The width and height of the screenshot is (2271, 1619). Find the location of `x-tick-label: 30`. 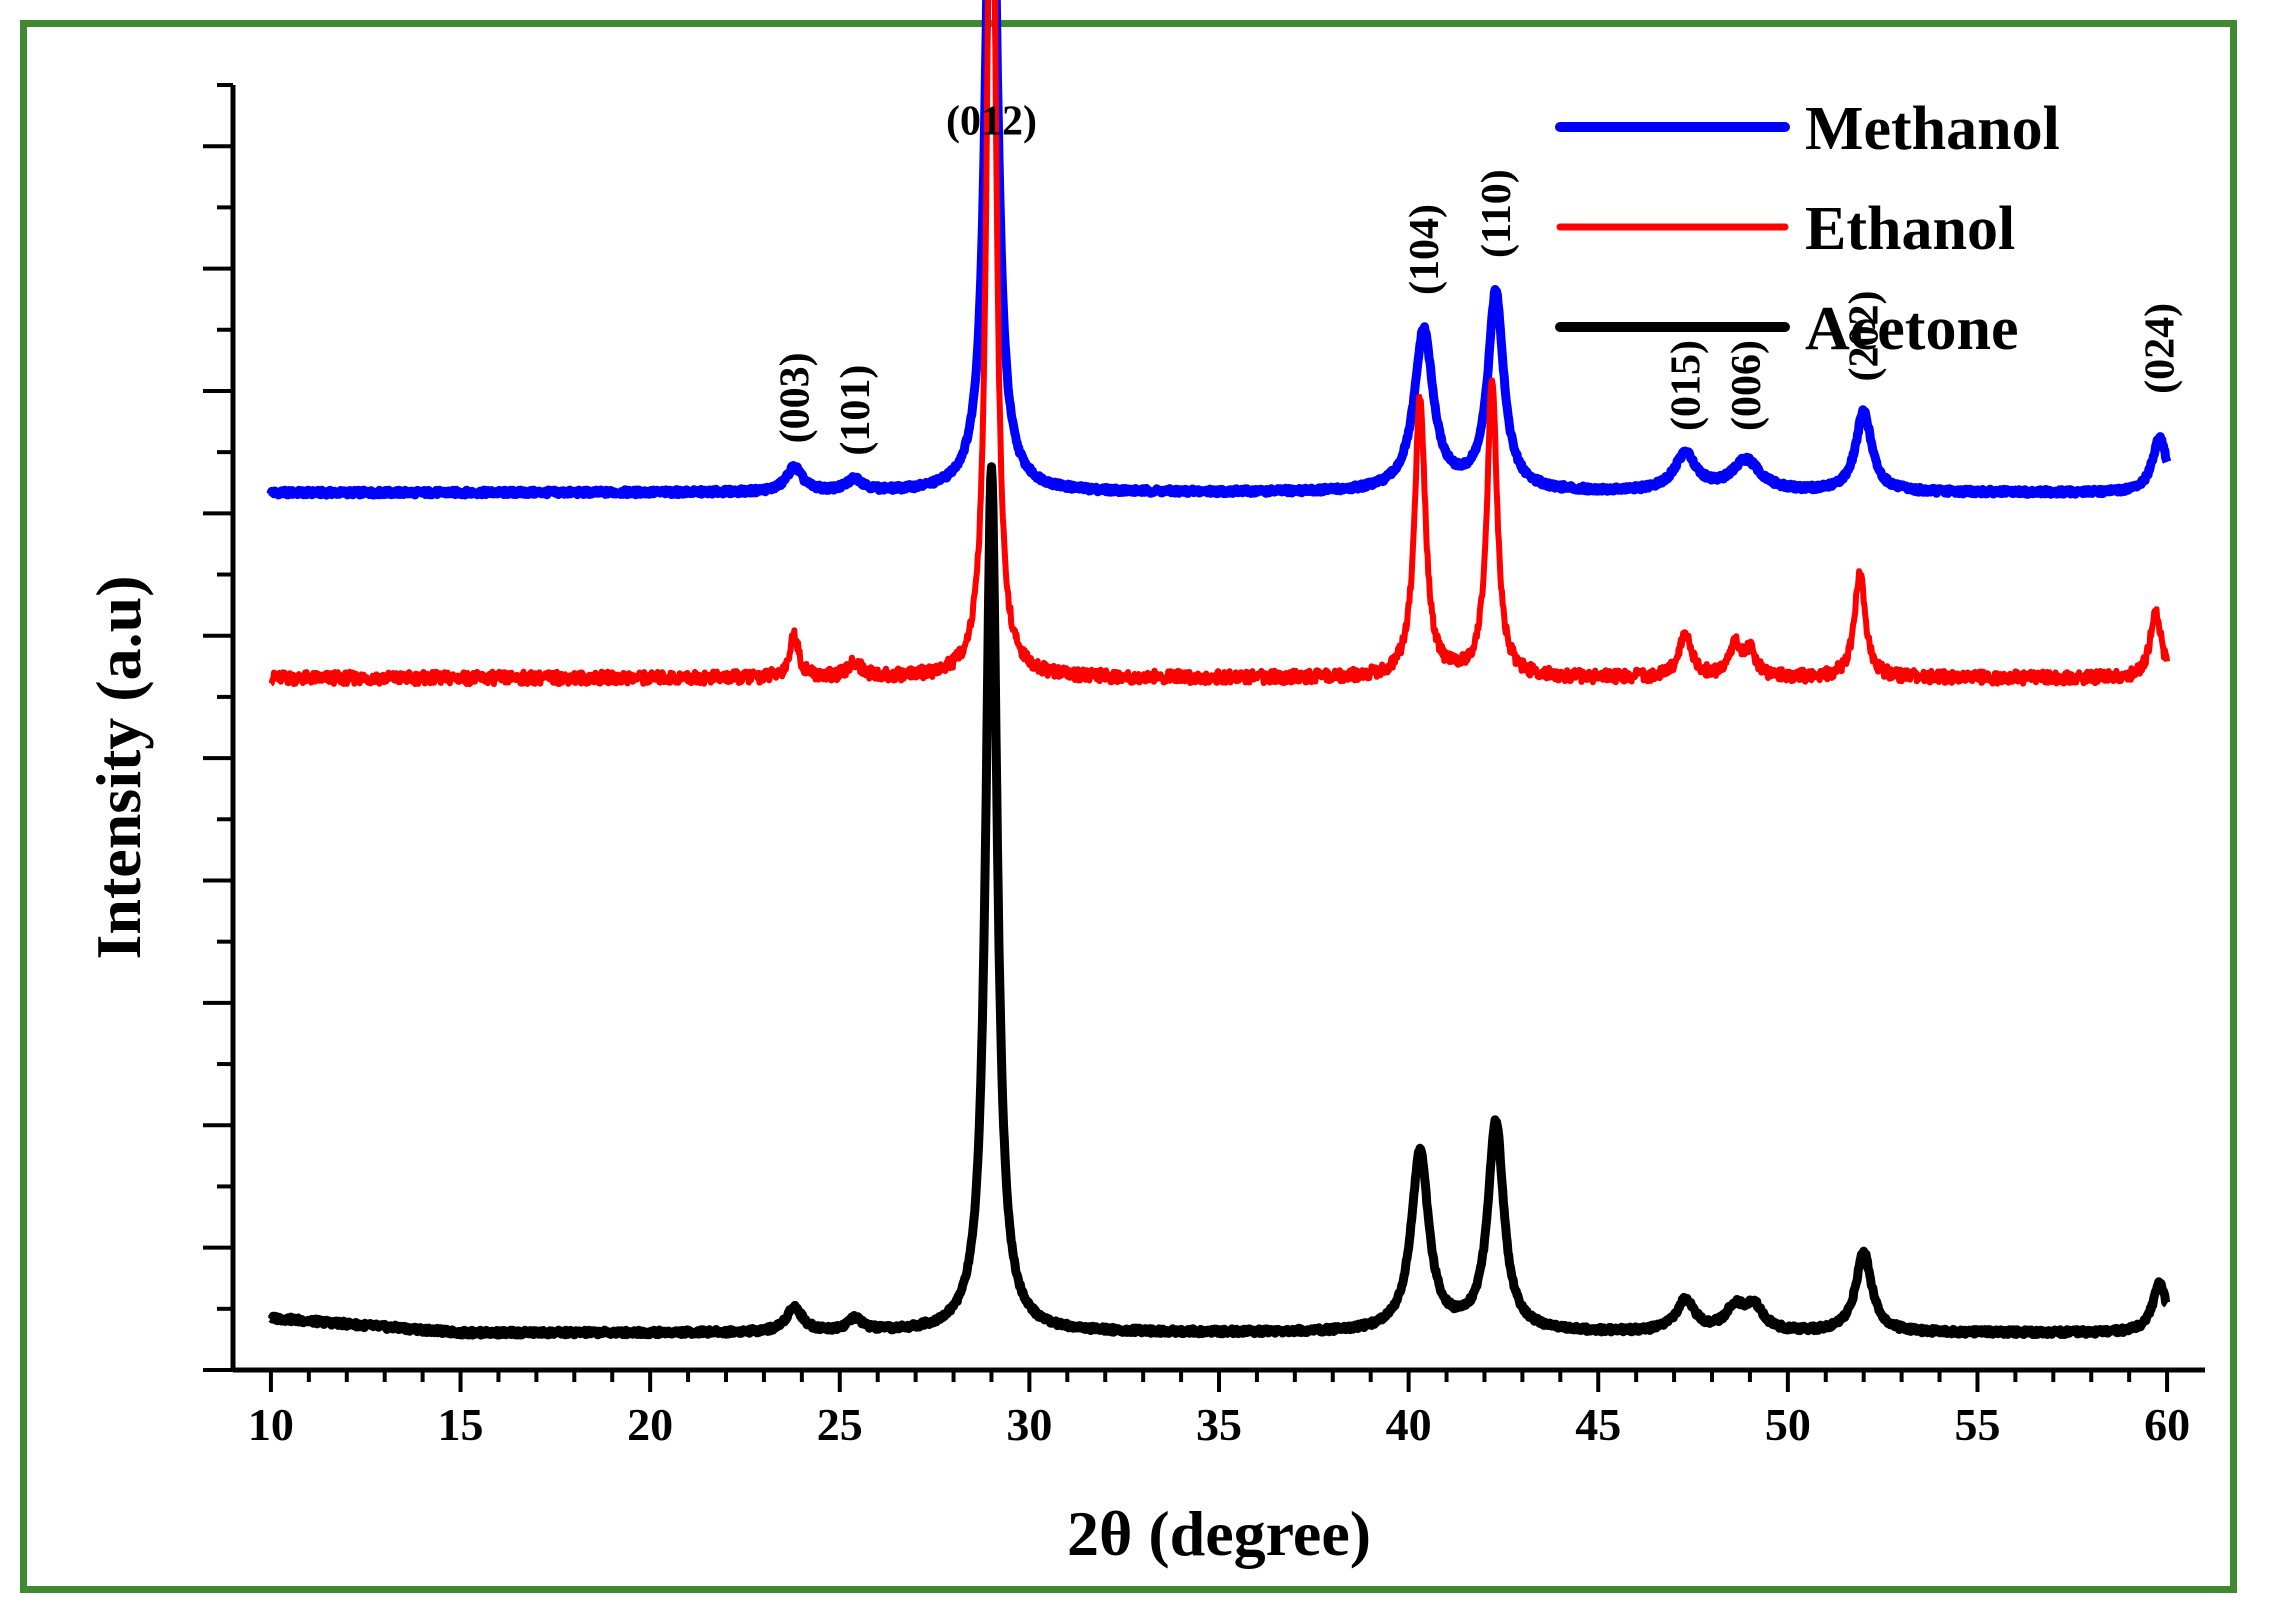

x-tick-label: 30 is located at coordinates (1029, 1424).